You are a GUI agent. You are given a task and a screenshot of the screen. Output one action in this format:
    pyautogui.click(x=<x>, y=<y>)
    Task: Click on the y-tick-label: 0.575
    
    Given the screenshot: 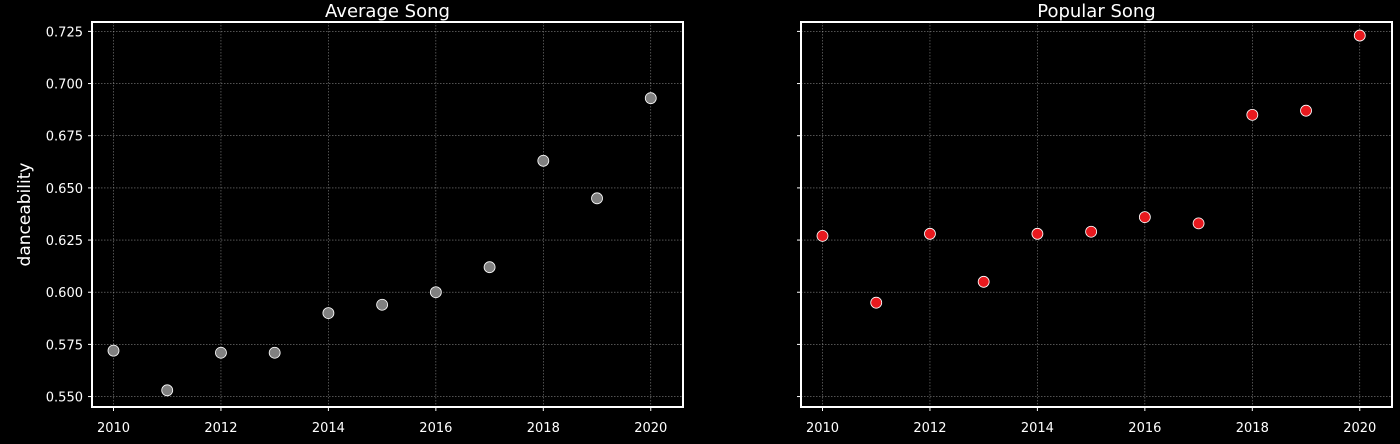 What is the action you would take?
    pyautogui.click(x=64, y=345)
    